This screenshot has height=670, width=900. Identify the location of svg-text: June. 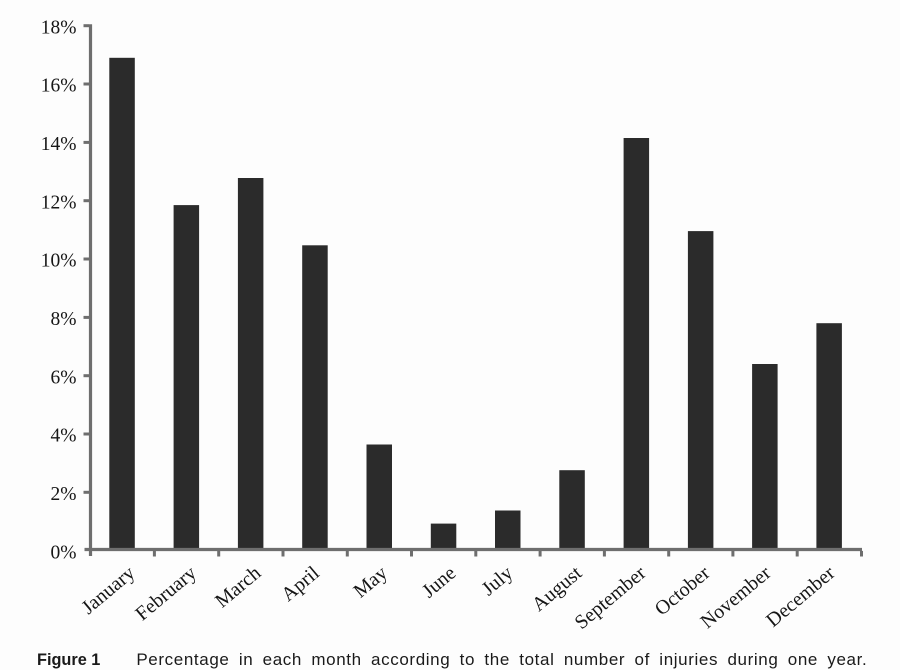
(439, 582).